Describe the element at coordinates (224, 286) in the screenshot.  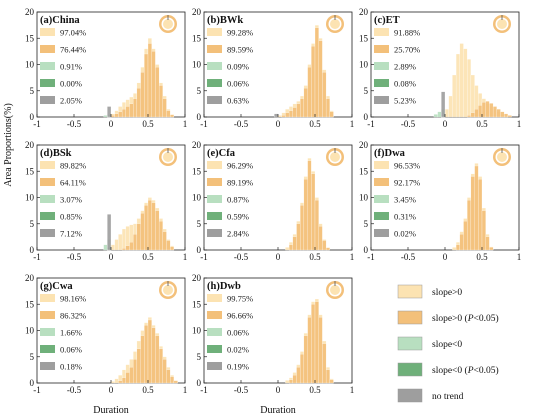
I see `panel-title: (h)Dwb` at that location.